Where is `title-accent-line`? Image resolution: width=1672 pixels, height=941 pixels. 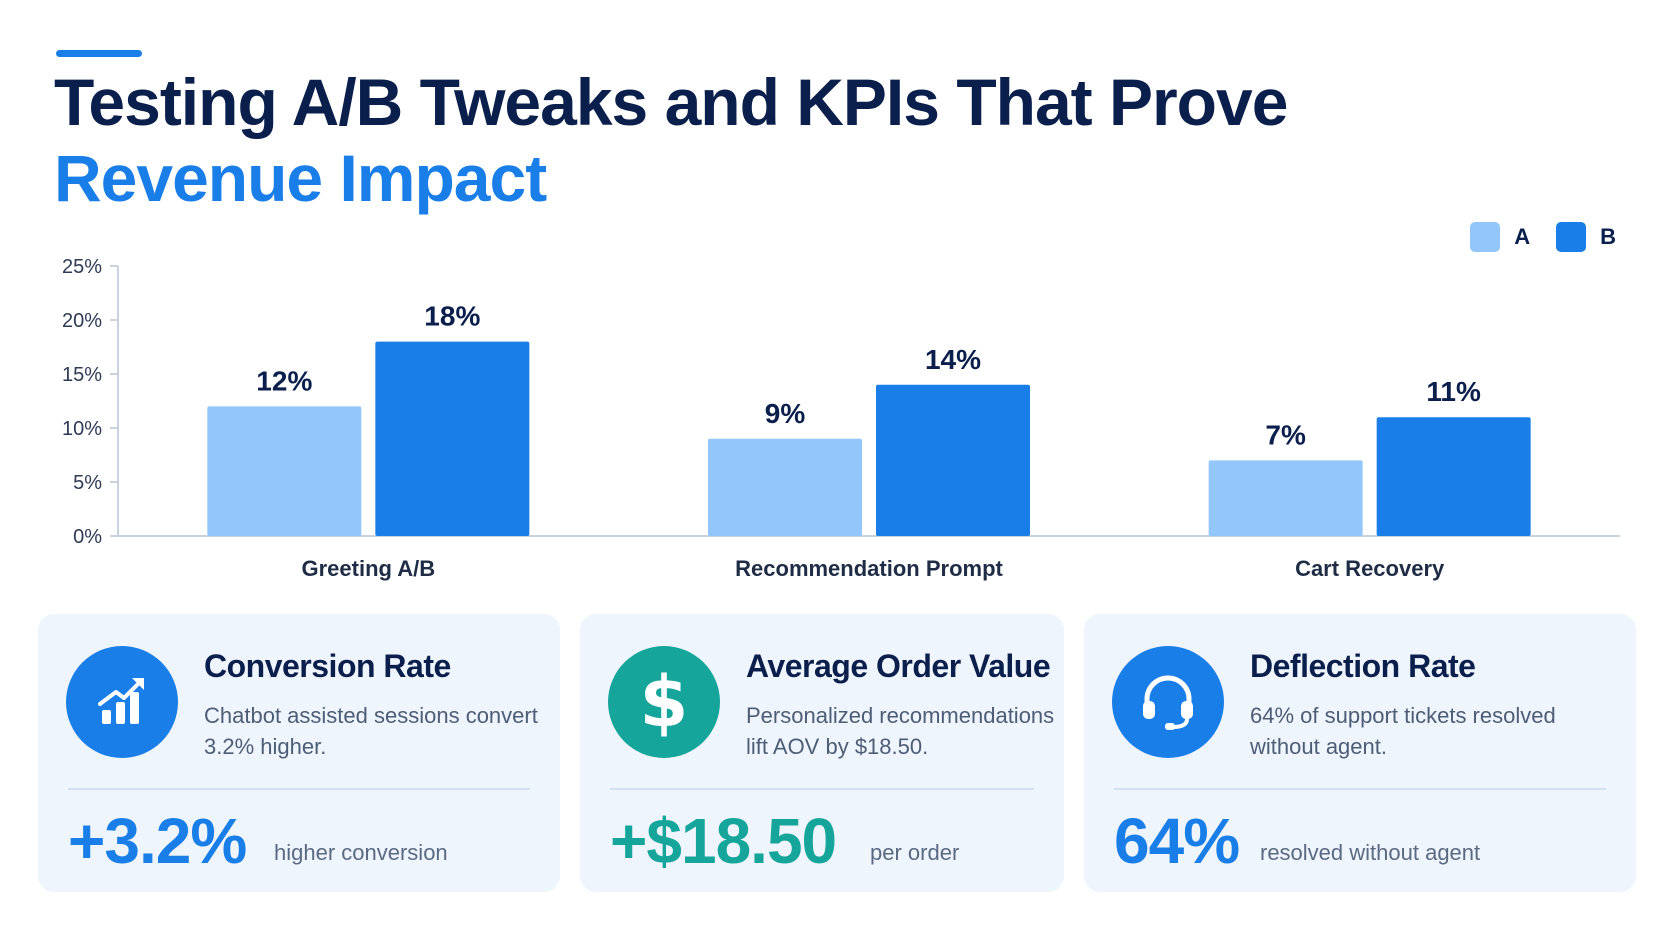 title-accent-line is located at coordinates (99, 53).